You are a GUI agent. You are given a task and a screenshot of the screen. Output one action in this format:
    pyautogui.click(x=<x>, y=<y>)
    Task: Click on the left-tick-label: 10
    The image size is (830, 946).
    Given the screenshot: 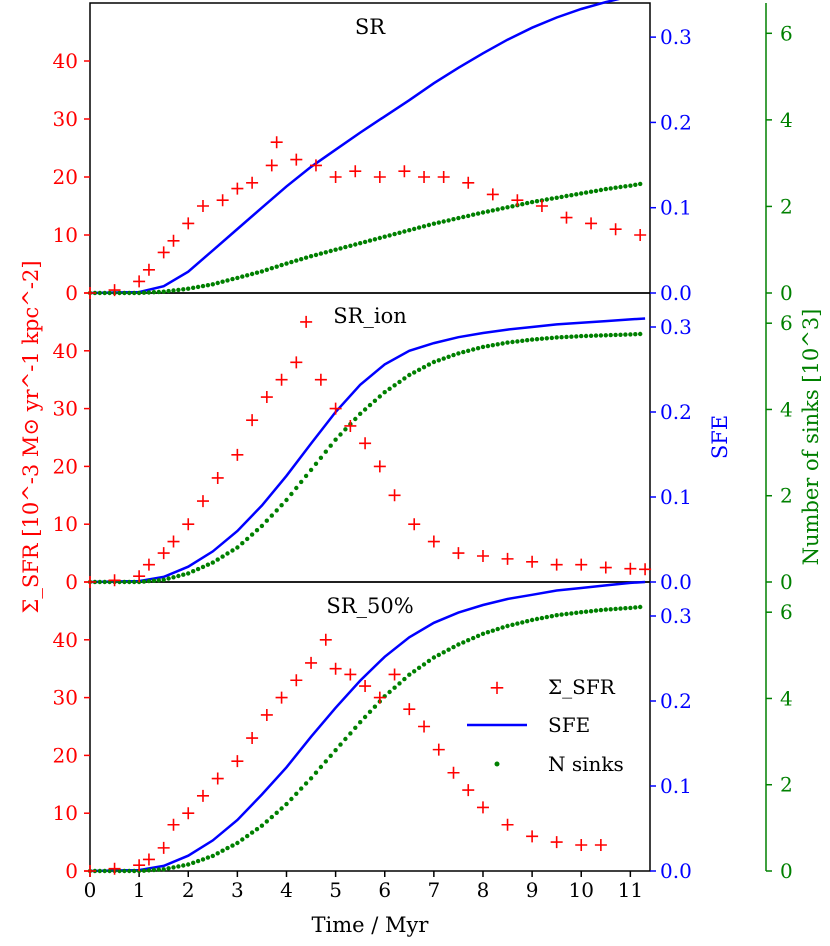 What is the action you would take?
    pyautogui.click(x=65, y=813)
    